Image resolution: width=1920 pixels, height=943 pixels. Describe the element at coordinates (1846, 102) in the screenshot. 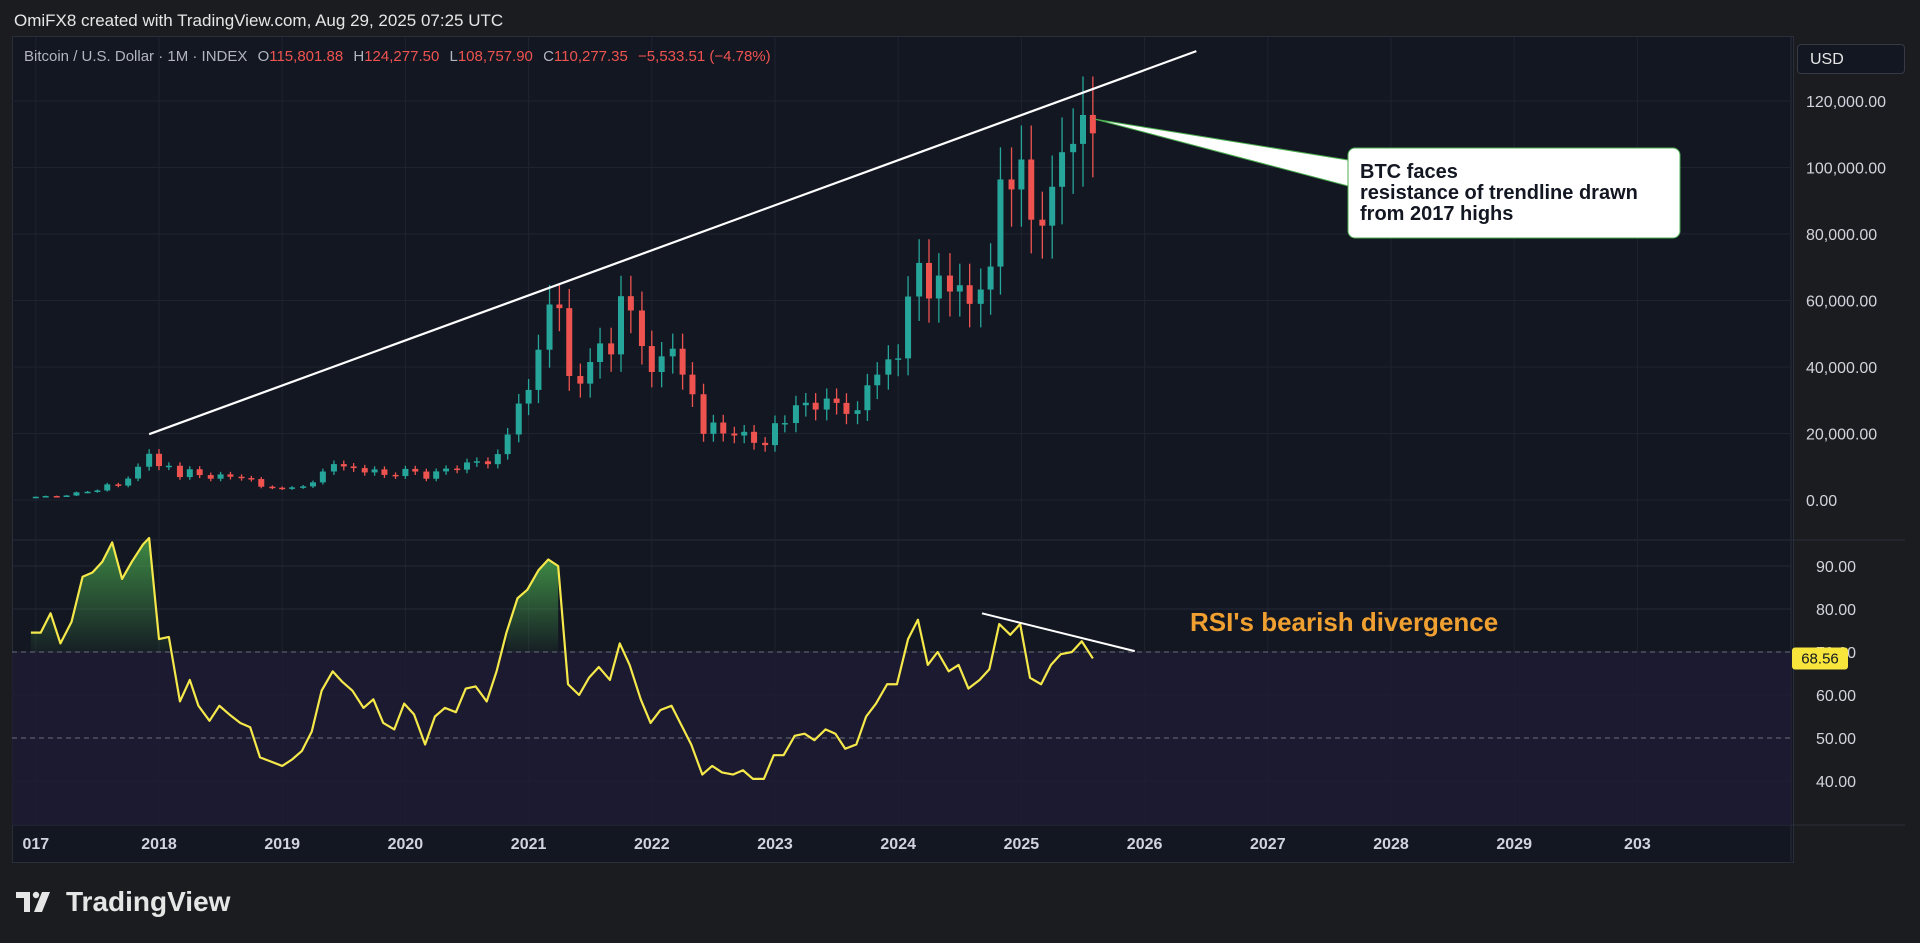

I see `price-tick-label: 120,000.00` at that location.